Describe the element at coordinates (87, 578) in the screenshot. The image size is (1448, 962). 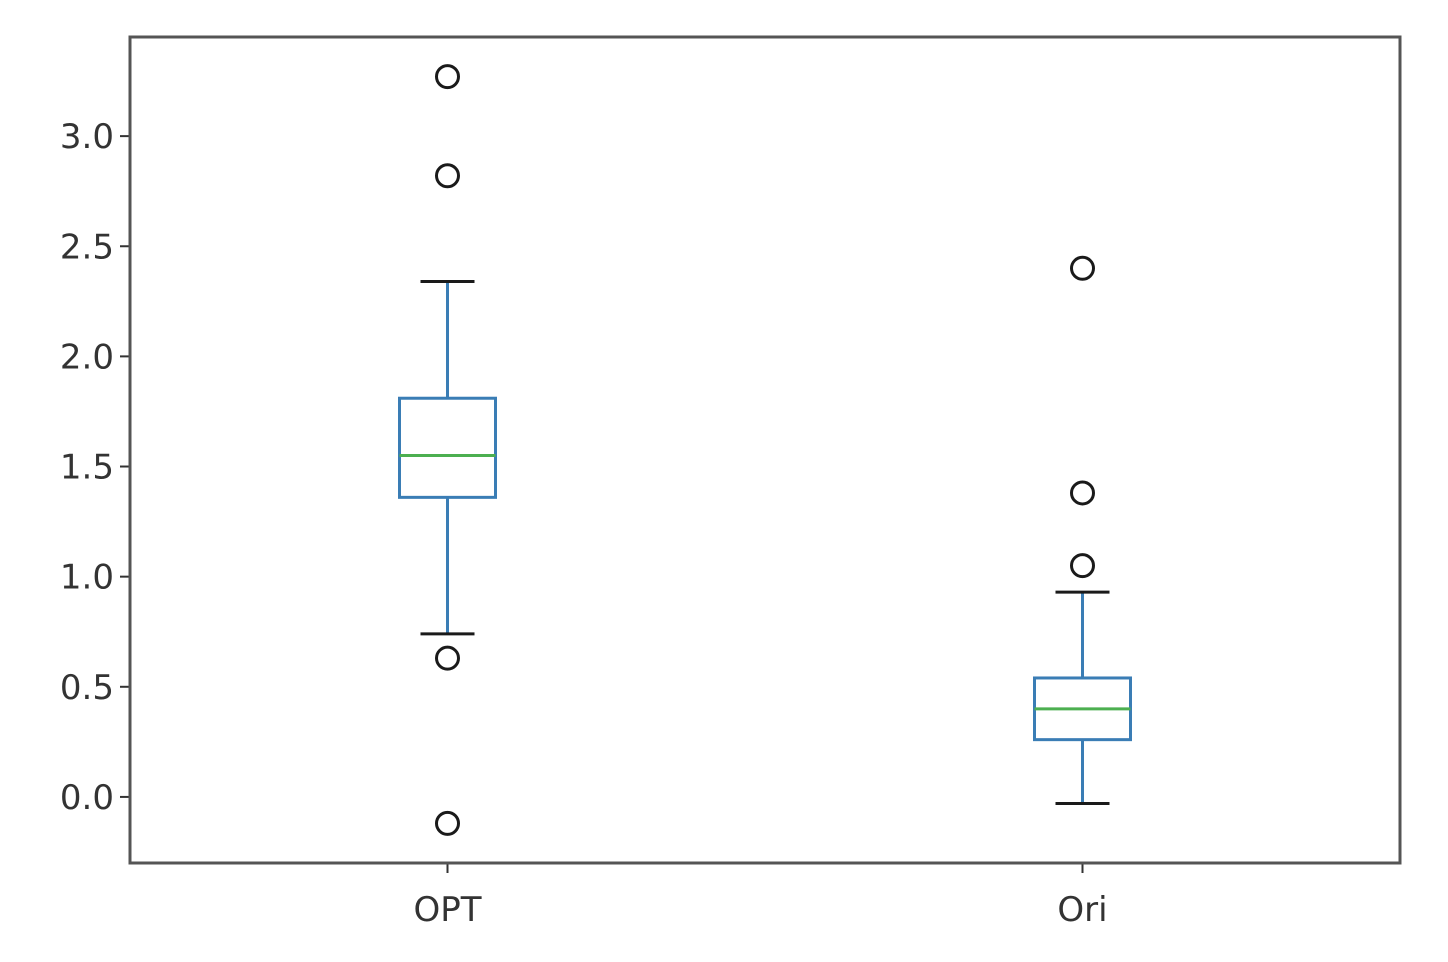
I see `y-tick-label: 1.0` at that location.